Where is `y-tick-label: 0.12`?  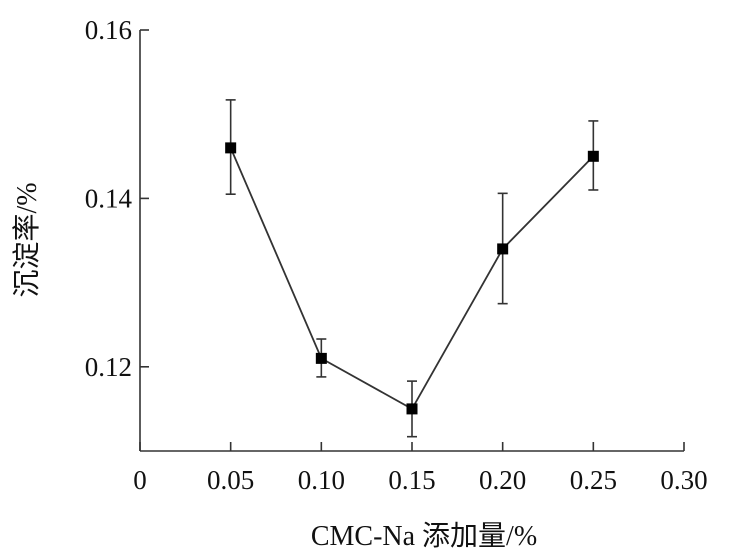
y-tick-label: 0.12 is located at coordinates (108, 367).